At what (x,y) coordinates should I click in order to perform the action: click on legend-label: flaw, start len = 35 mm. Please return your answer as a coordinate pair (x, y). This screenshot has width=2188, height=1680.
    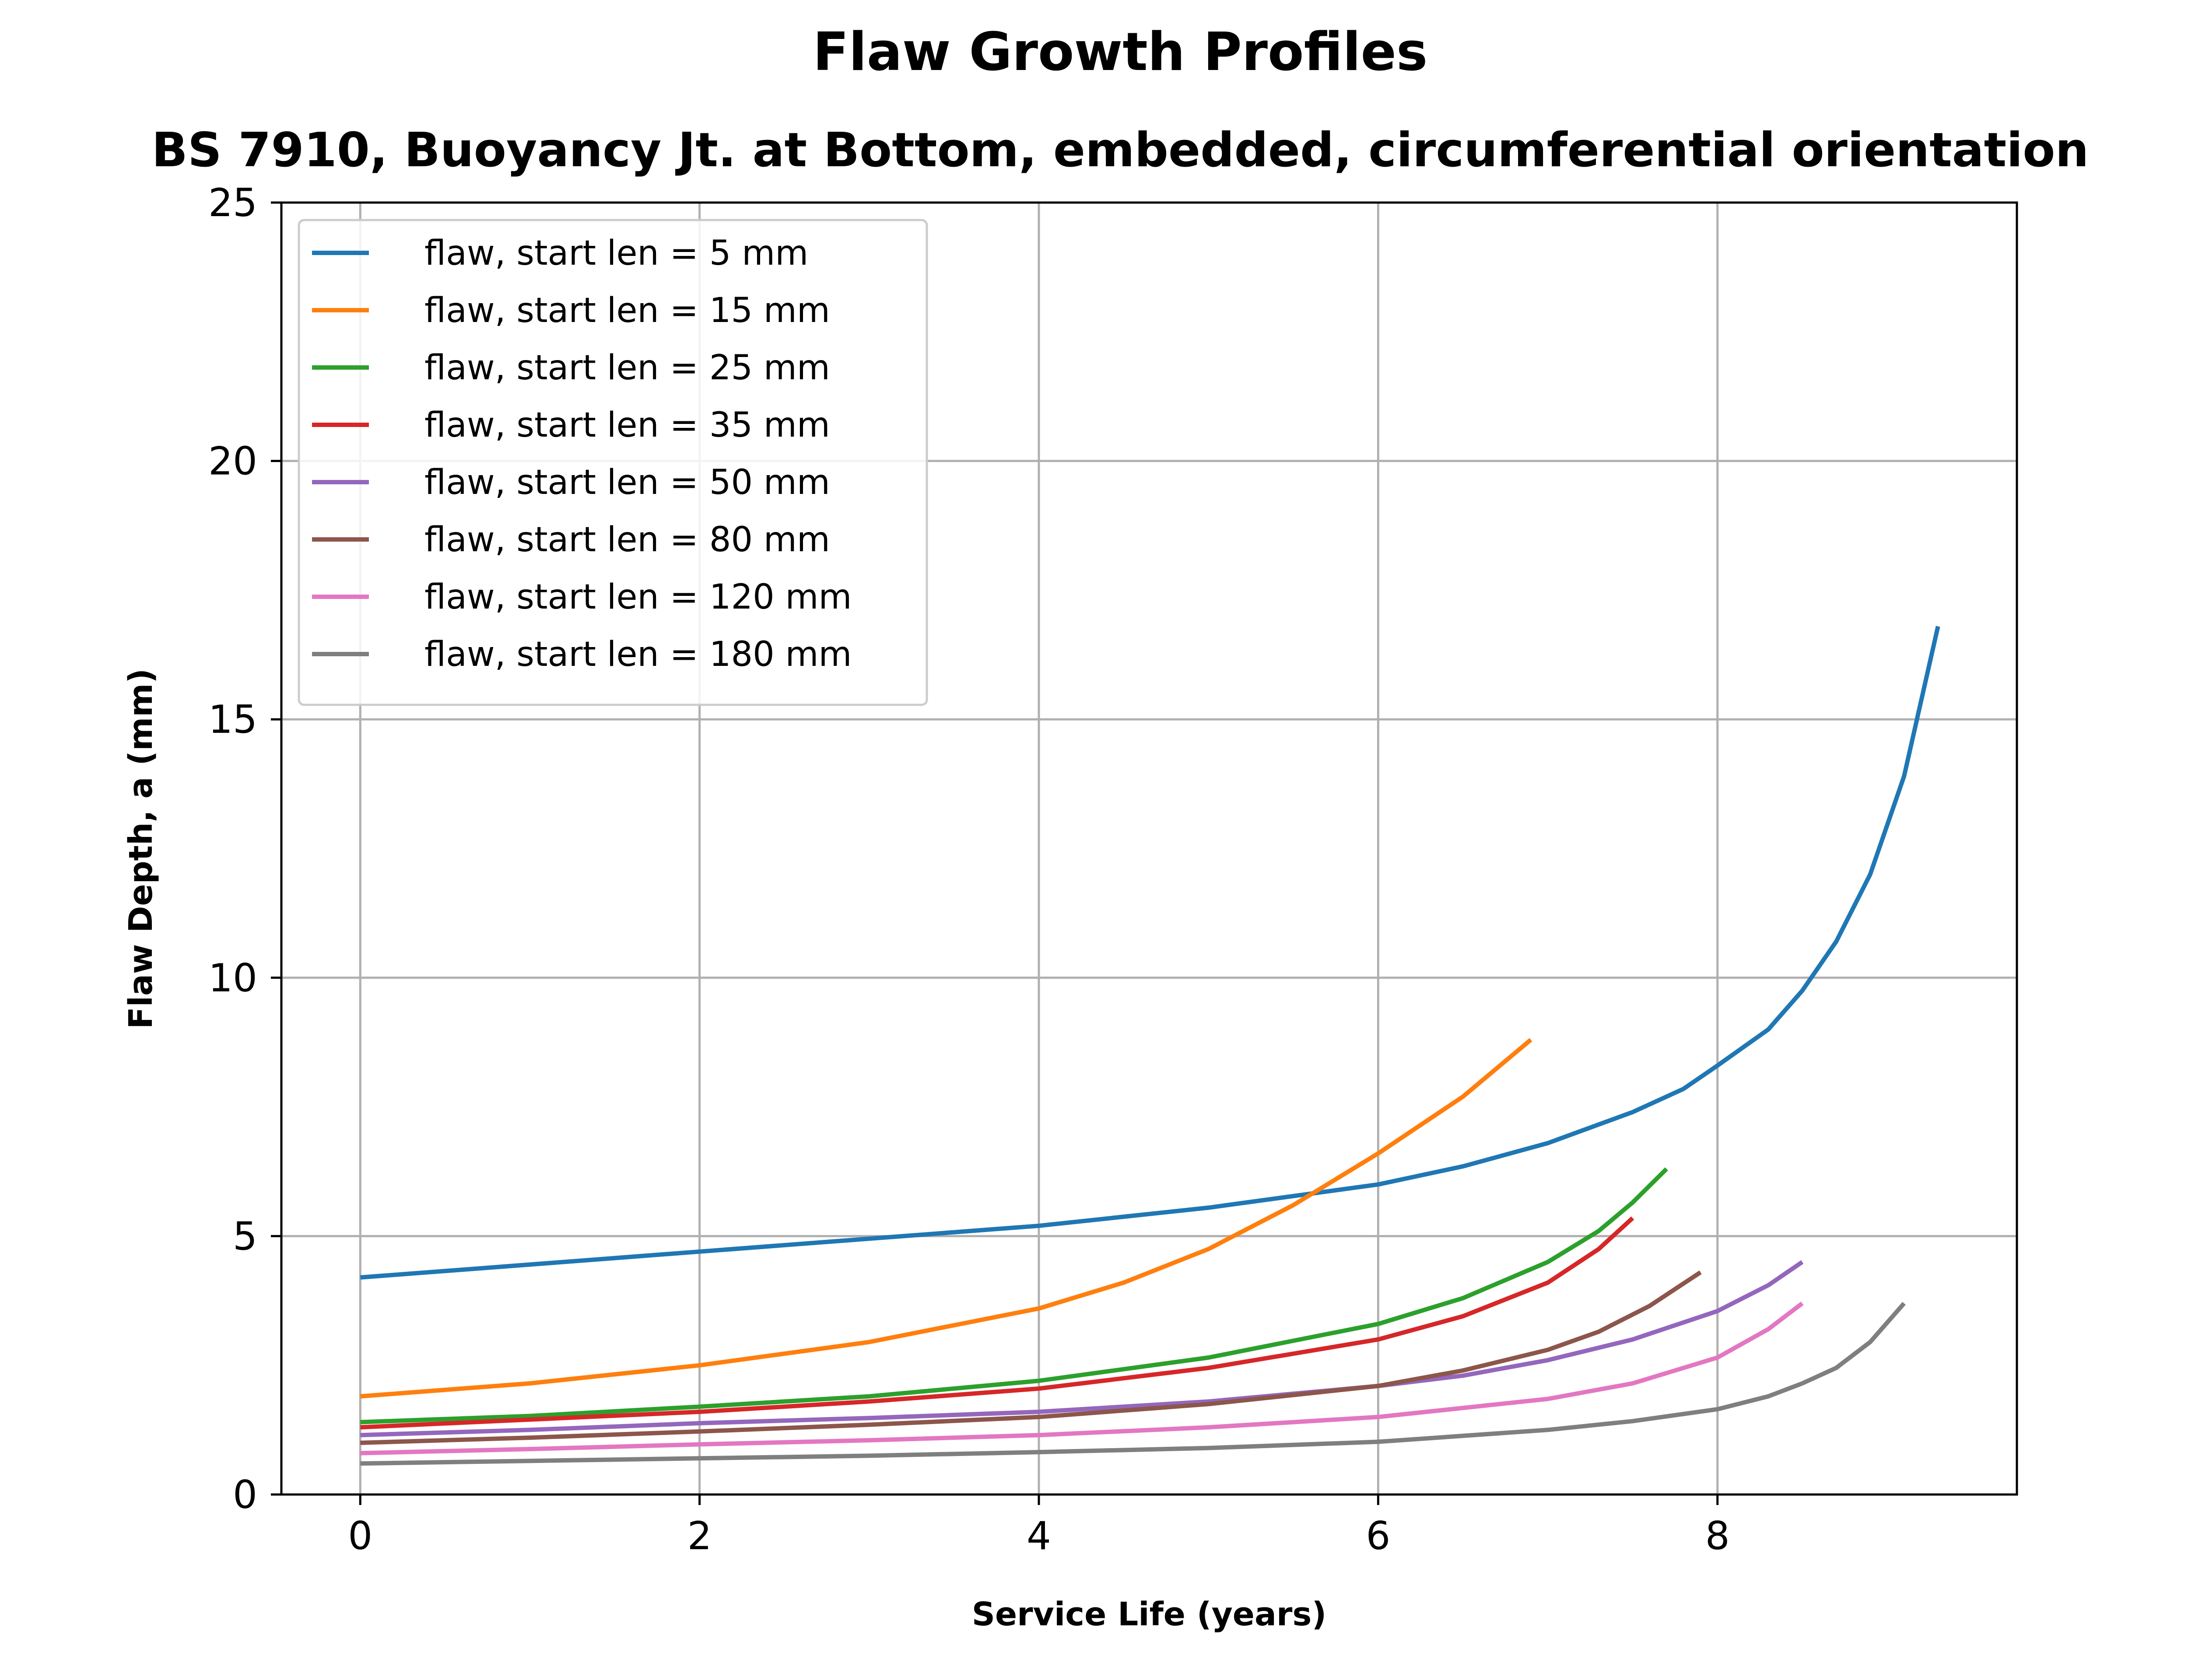
    Looking at the image, I should click on (627, 425).